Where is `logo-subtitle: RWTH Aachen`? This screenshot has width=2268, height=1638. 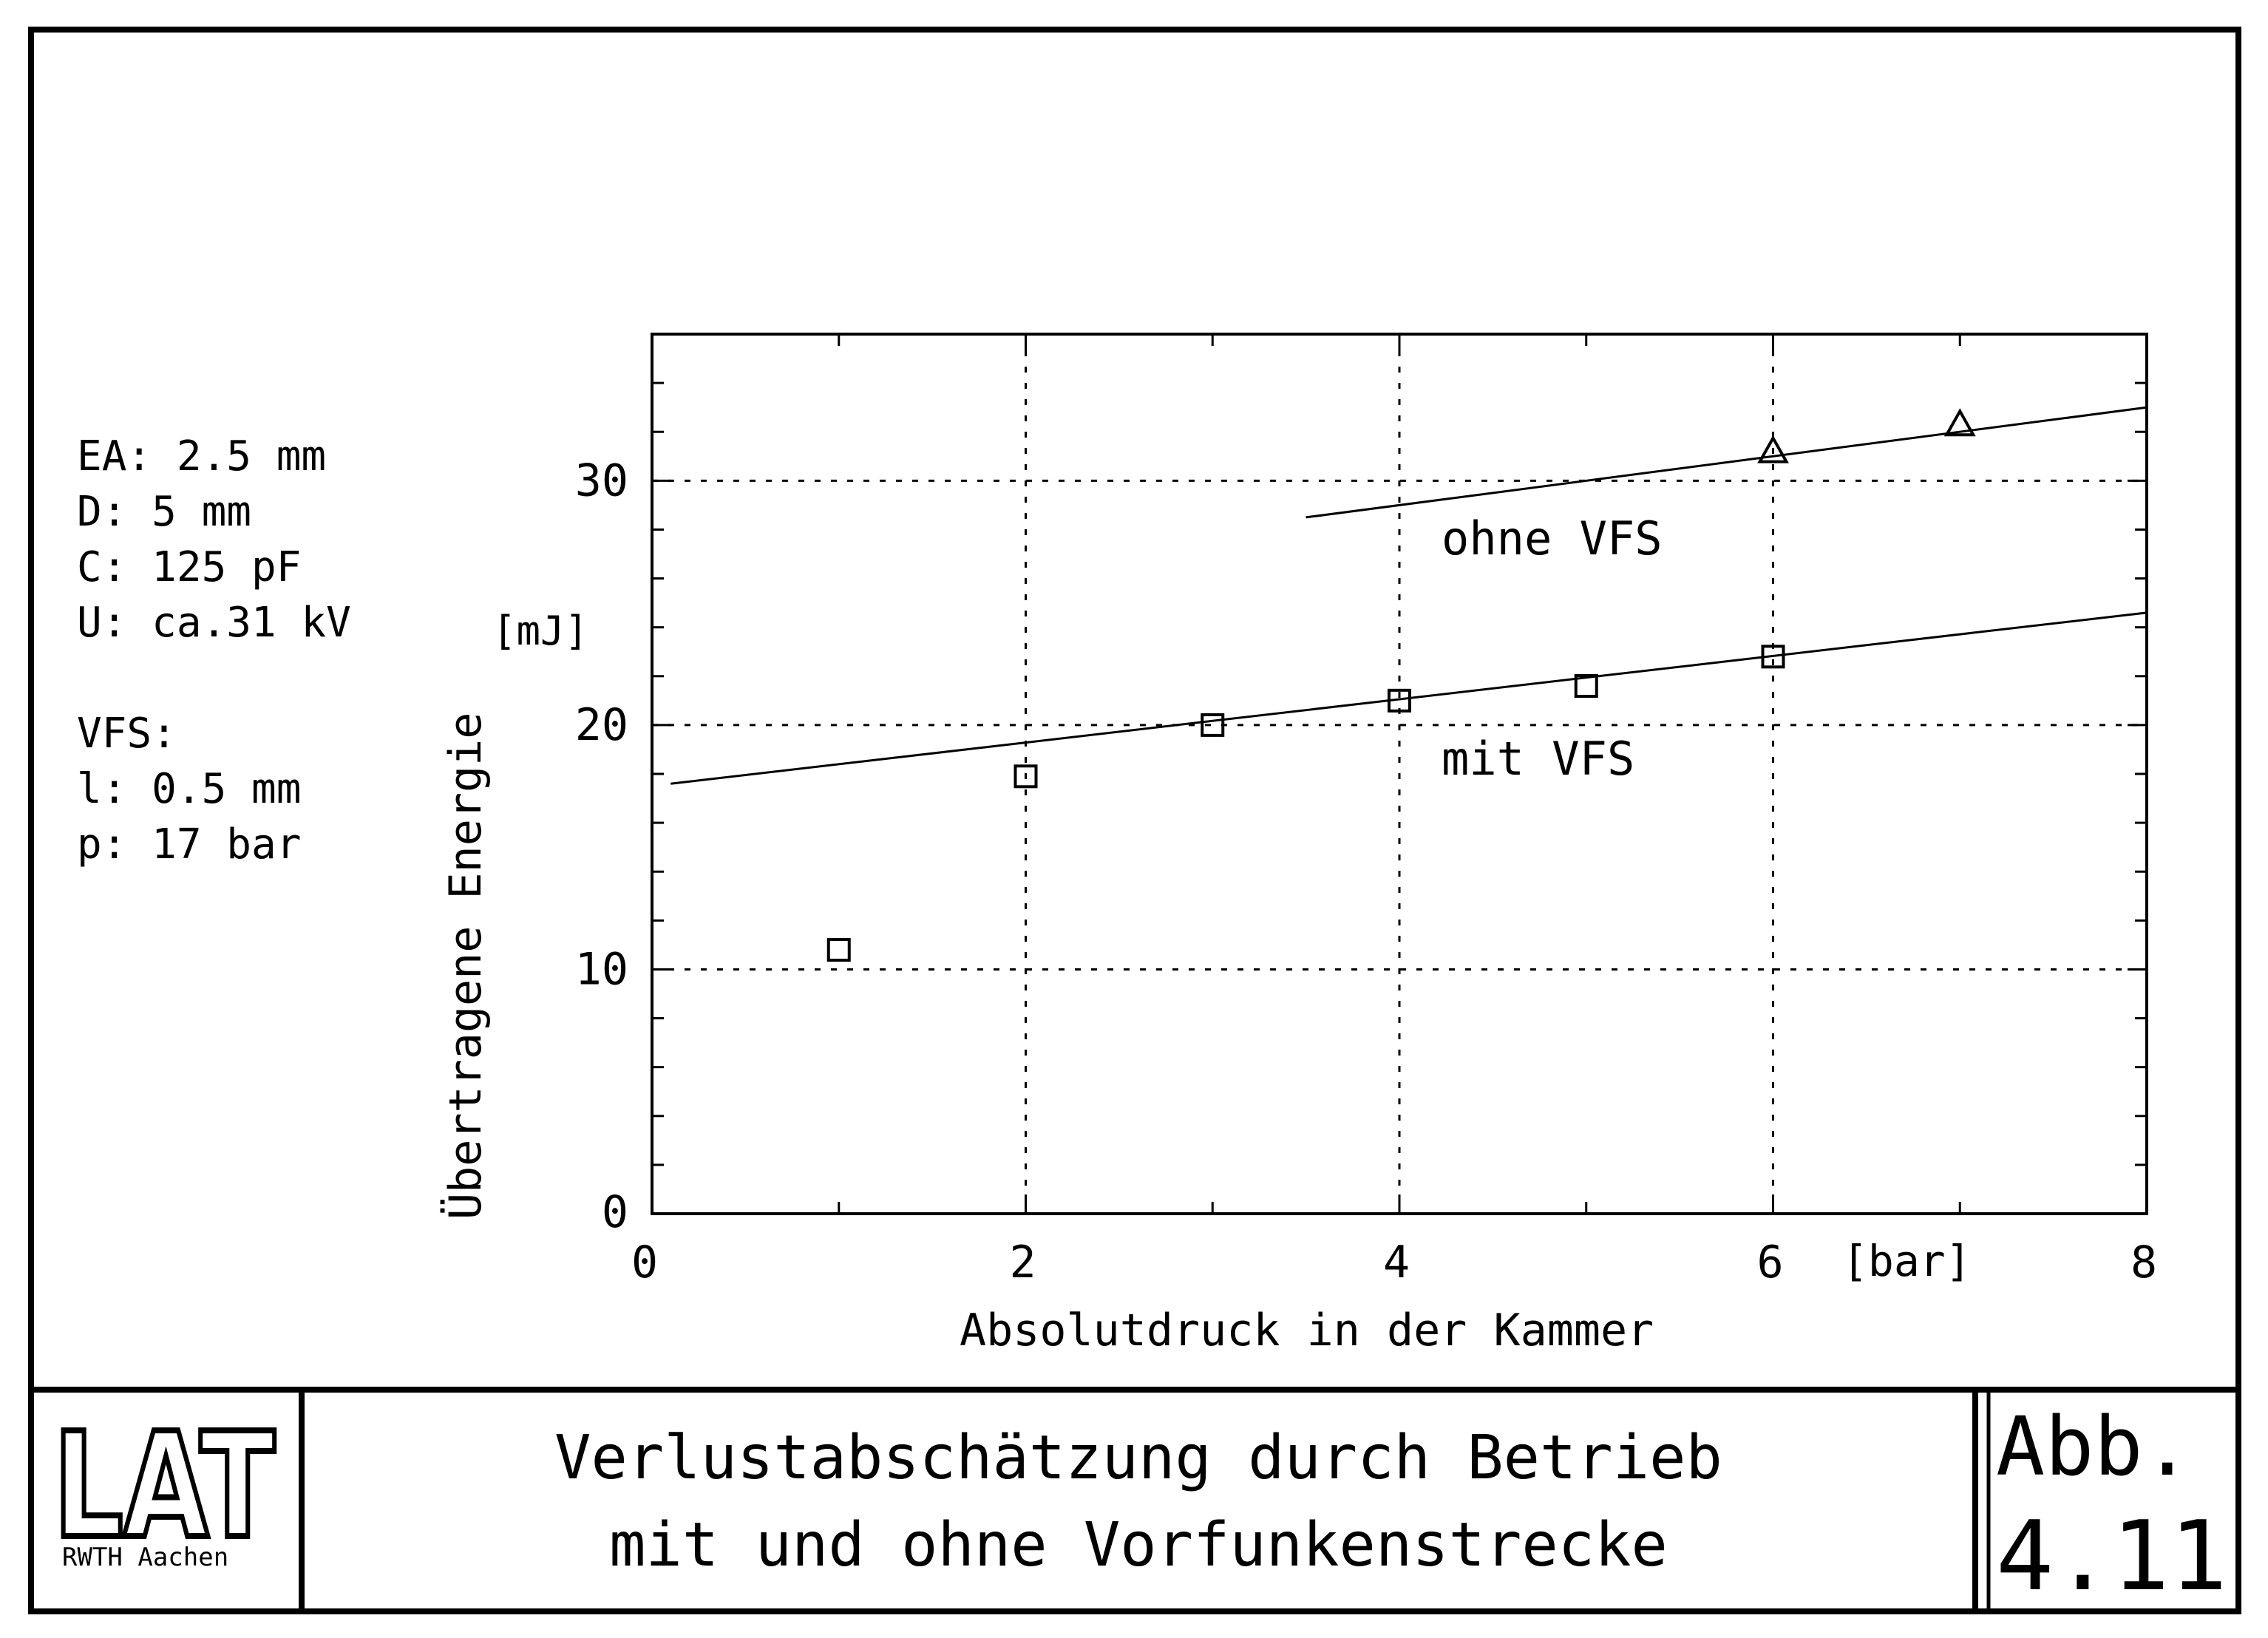 logo-subtitle: RWTH Aachen is located at coordinates (145, 1557).